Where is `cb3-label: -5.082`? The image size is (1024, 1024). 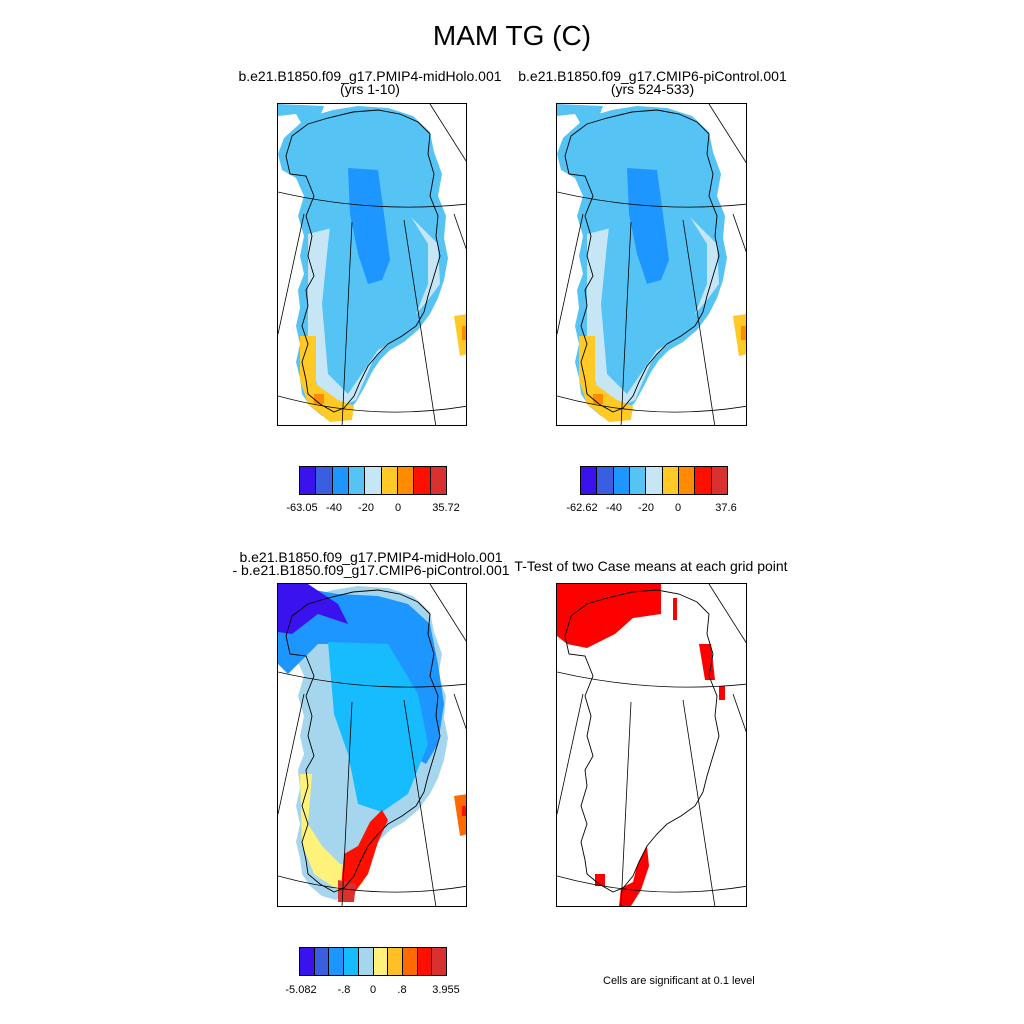 cb3-label: -5.082 is located at coordinates (301, 990).